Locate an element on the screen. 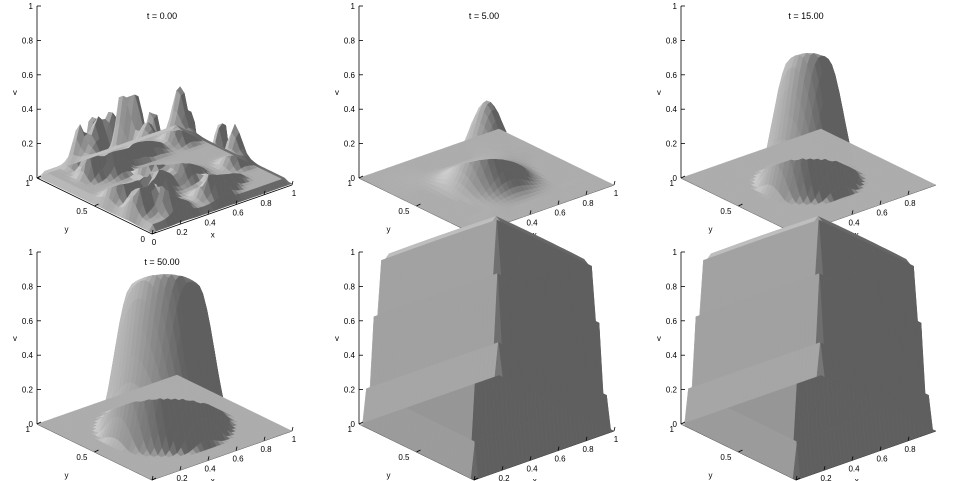  x-axis-line is located at coordinates (222, 209).